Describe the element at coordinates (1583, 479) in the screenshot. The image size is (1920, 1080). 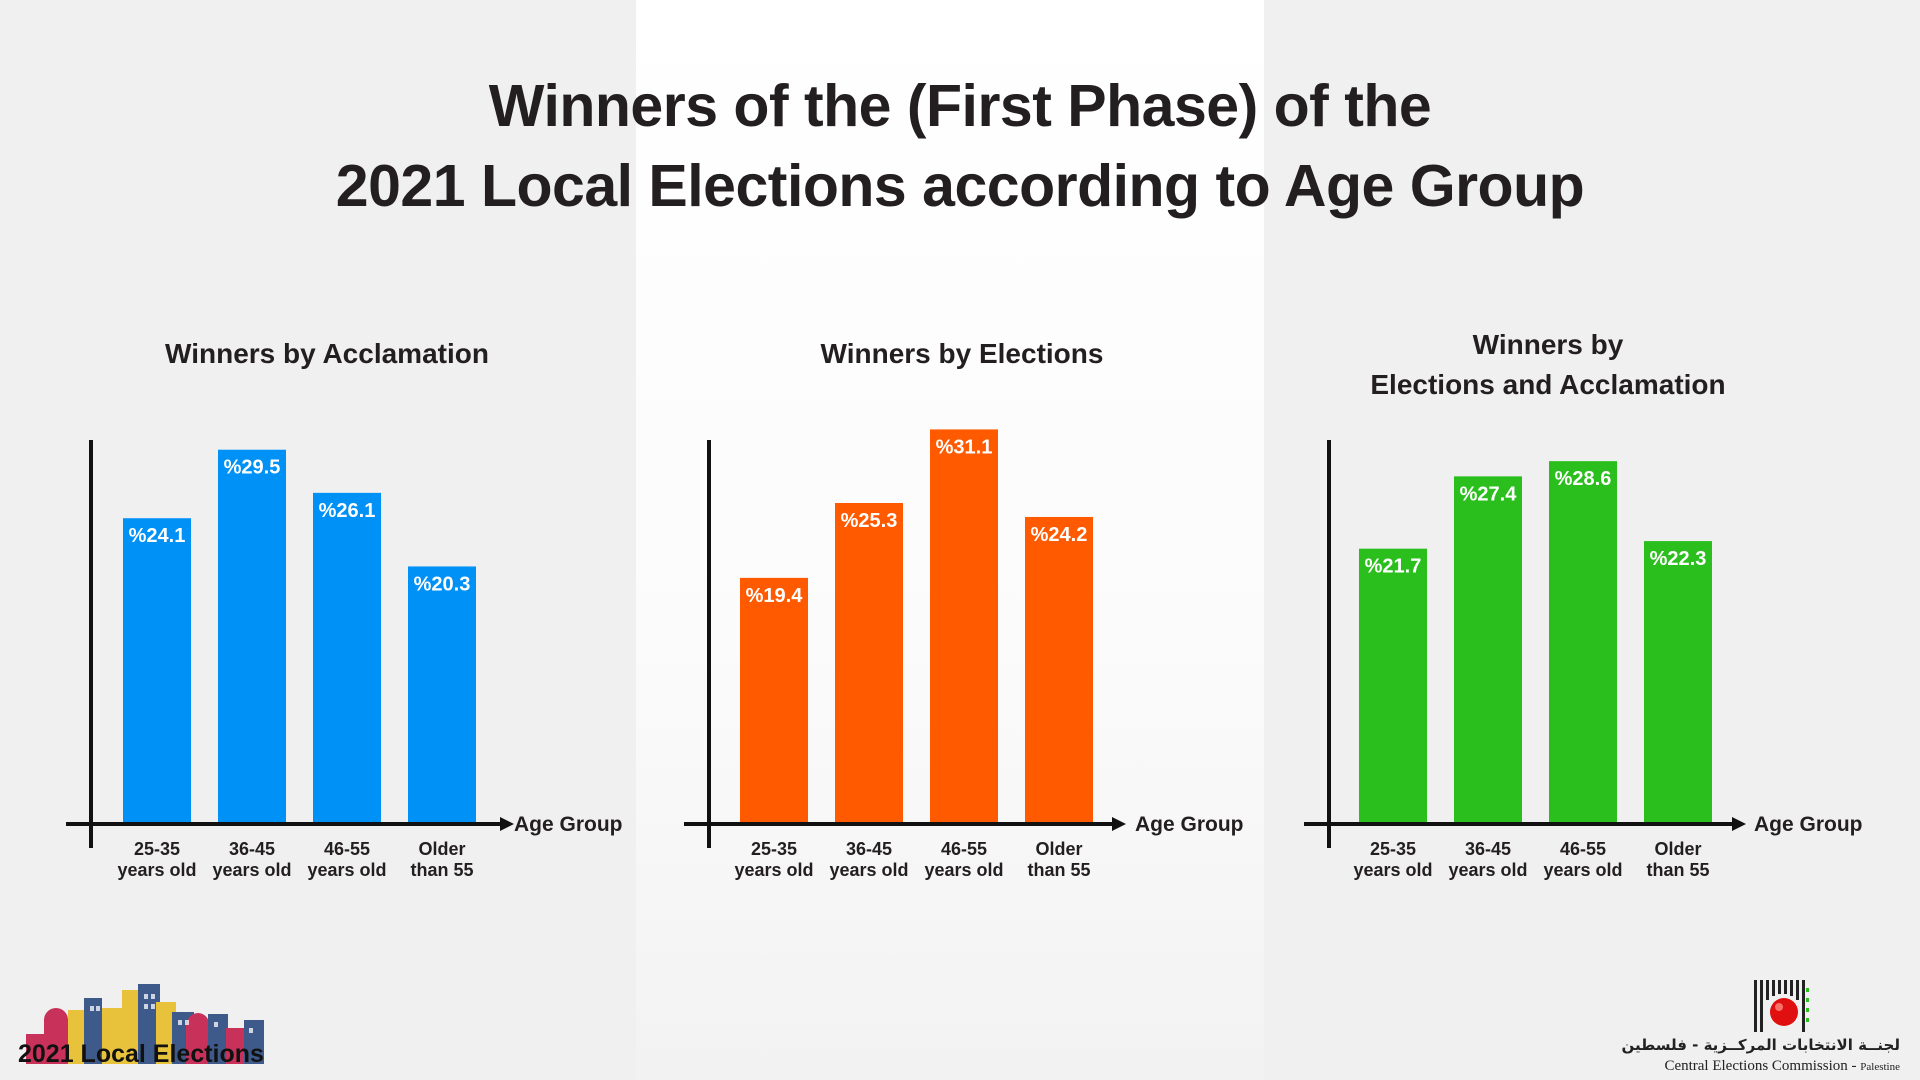
I see `chart-3-bar-label-3: %28.6` at that location.